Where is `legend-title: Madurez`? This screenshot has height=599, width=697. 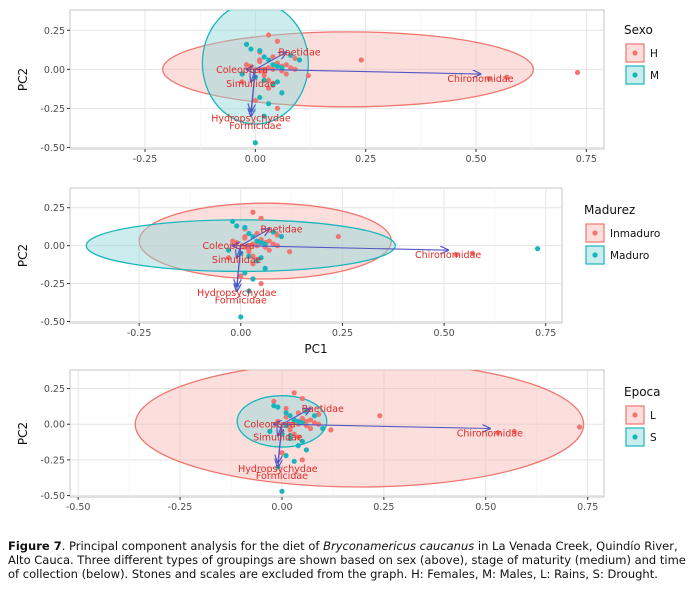 legend-title: Madurez is located at coordinates (609, 210).